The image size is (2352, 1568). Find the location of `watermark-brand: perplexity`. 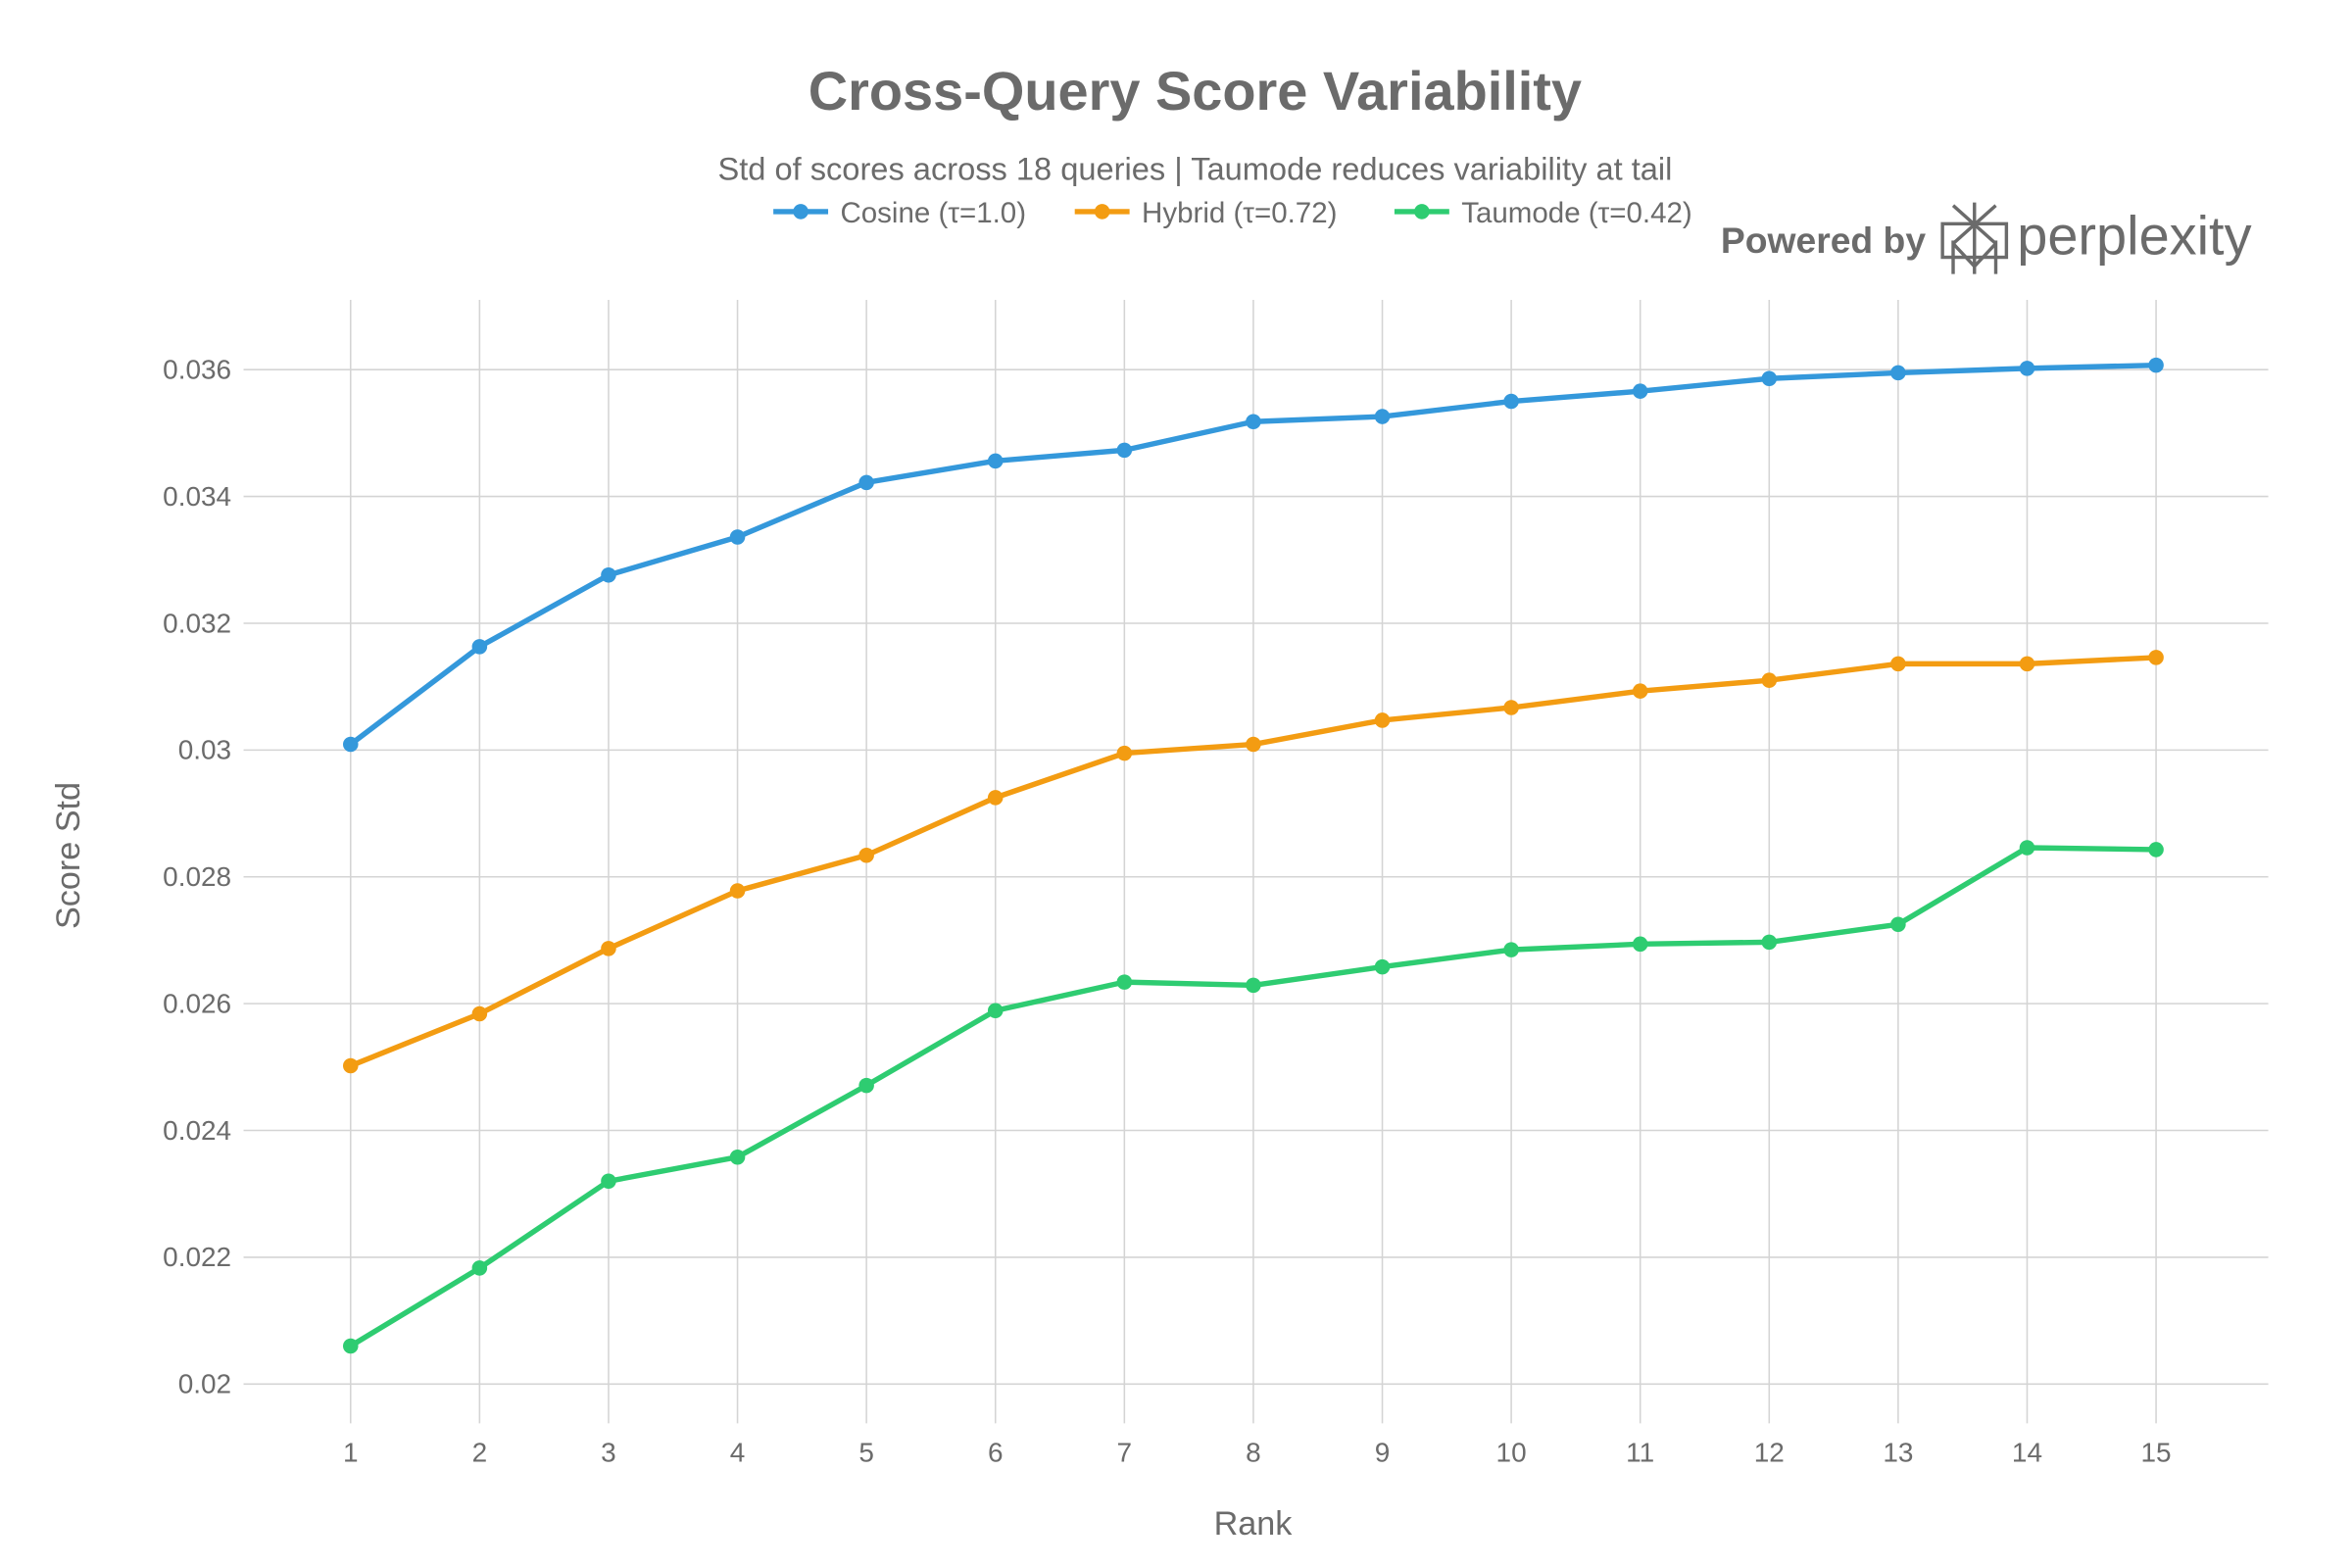

watermark-brand: perplexity is located at coordinates (2134, 235).